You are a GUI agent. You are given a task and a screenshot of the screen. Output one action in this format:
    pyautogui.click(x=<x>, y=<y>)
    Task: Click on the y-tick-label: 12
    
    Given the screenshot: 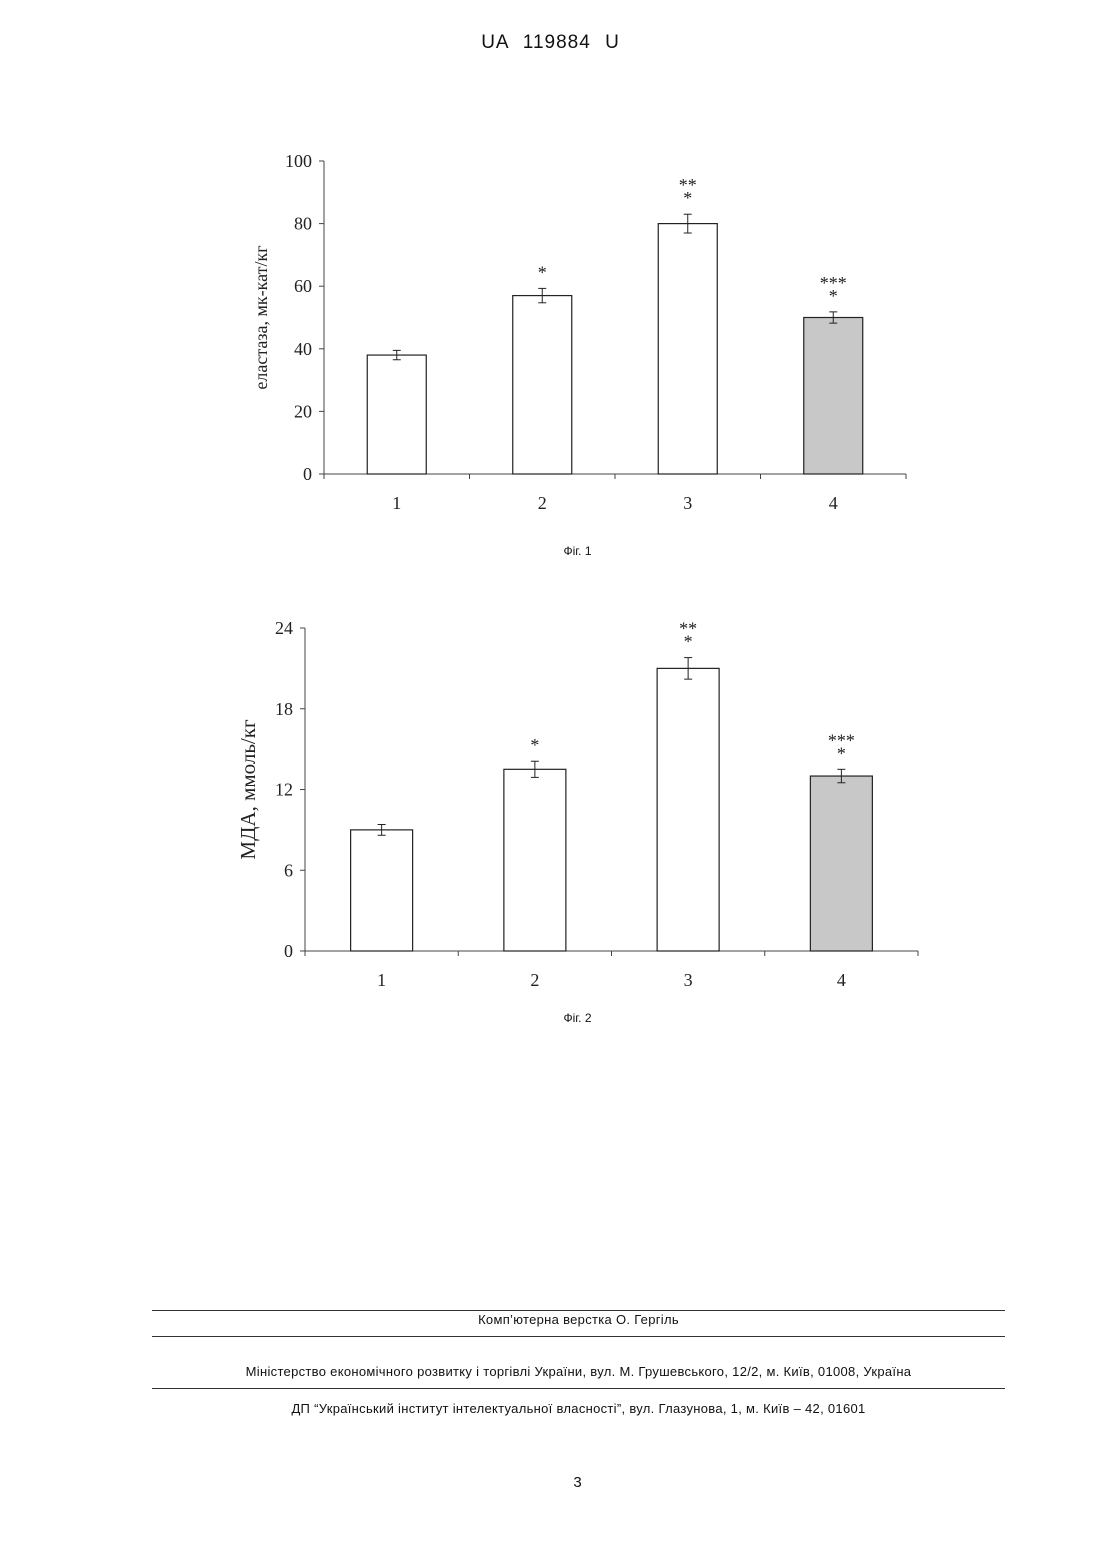 What is the action you would take?
    pyautogui.click(x=284, y=790)
    